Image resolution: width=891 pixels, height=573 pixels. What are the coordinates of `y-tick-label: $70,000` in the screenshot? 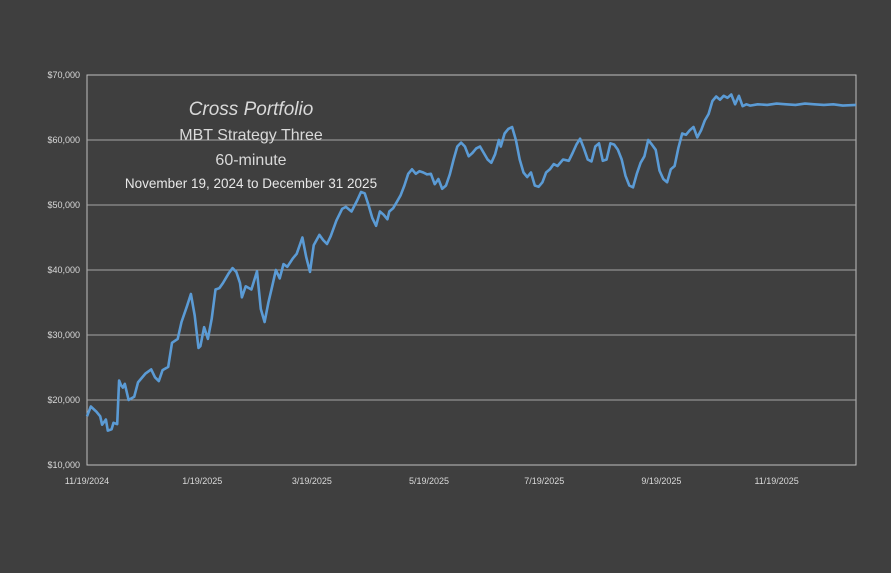 It's located at (63, 75).